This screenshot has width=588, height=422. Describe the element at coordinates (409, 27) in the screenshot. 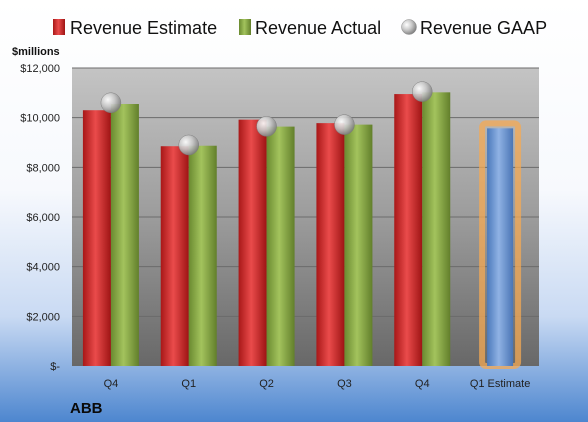

I see `legend-swatch-sphere` at that location.